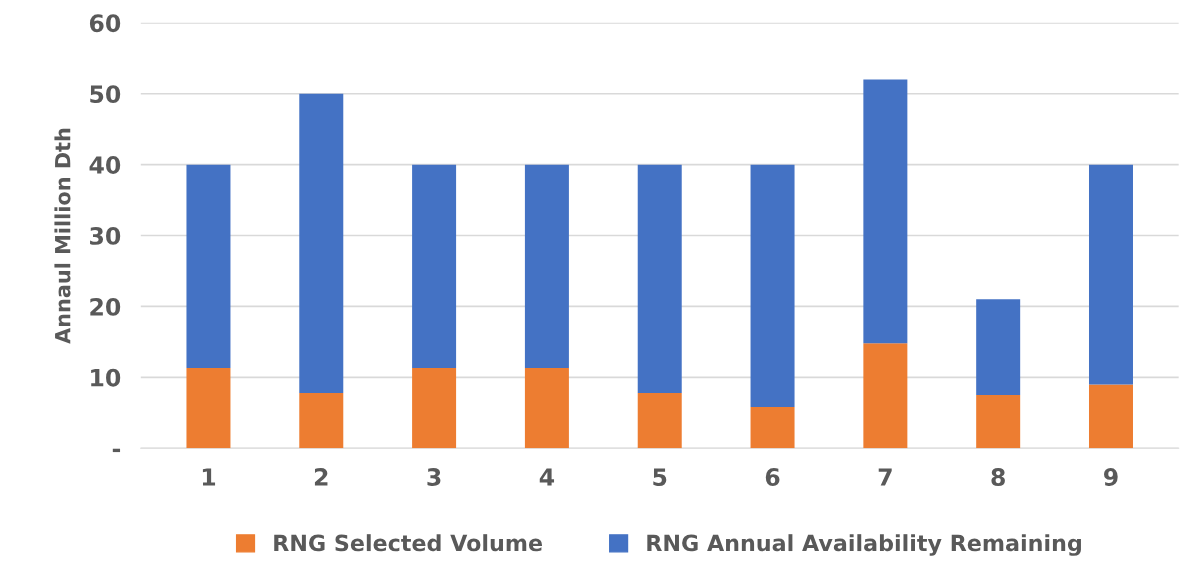 The image size is (1193, 571). I want to click on x-tick-label: 3, so click(434, 477).